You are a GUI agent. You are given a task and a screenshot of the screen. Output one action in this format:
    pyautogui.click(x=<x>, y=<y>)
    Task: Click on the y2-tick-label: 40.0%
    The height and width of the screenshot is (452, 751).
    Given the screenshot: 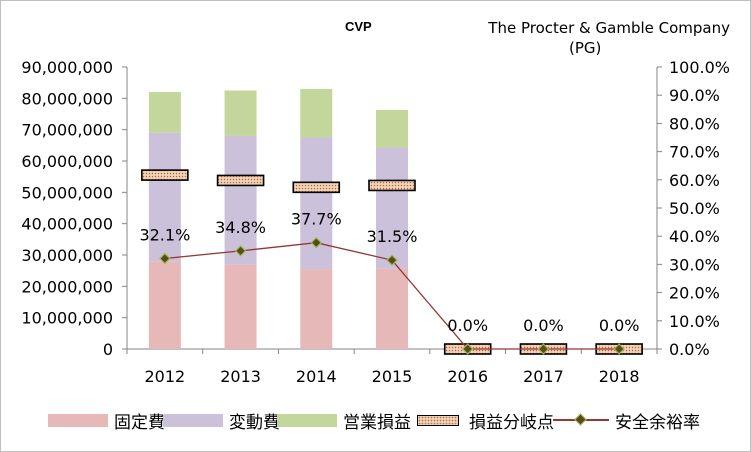 What is the action you would take?
    pyautogui.click(x=694, y=236)
    